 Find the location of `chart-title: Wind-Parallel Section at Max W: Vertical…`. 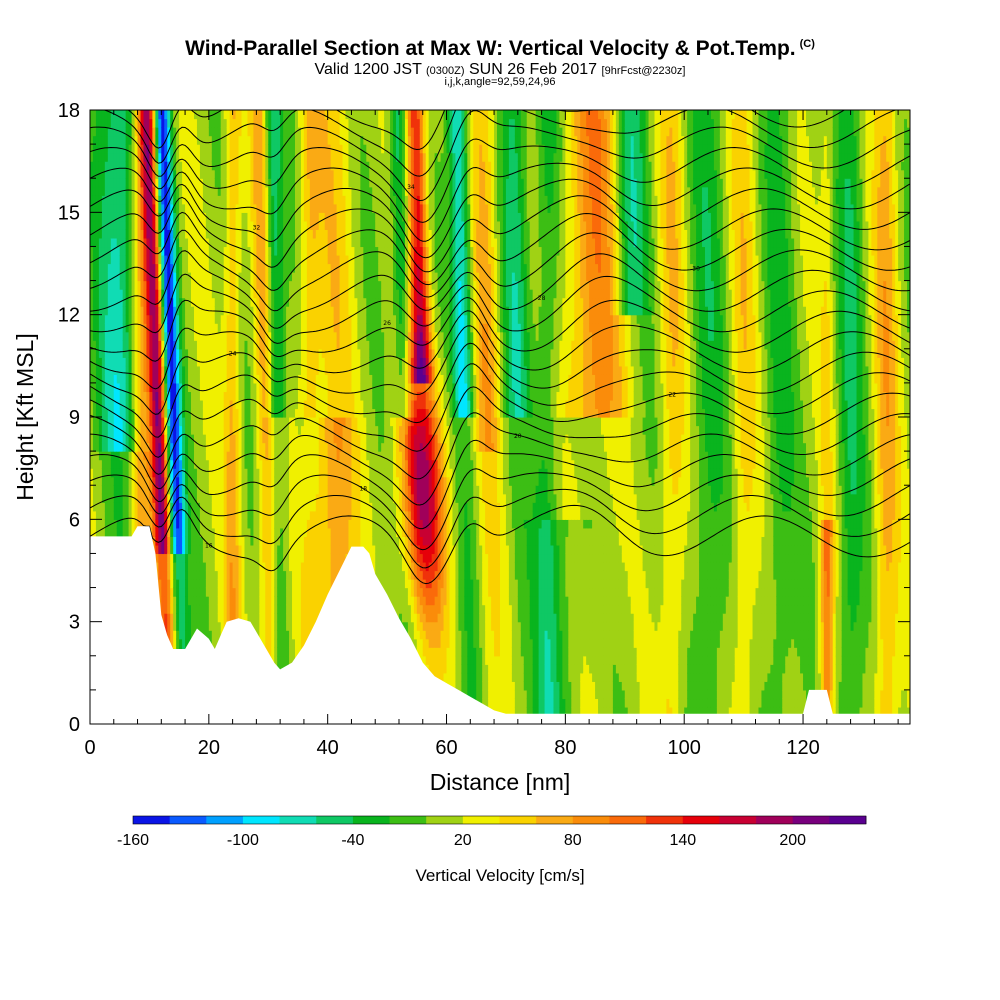

chart-title: Wind-Parallel Section at Max W: Vertical… is located at coordinates (500, 49).